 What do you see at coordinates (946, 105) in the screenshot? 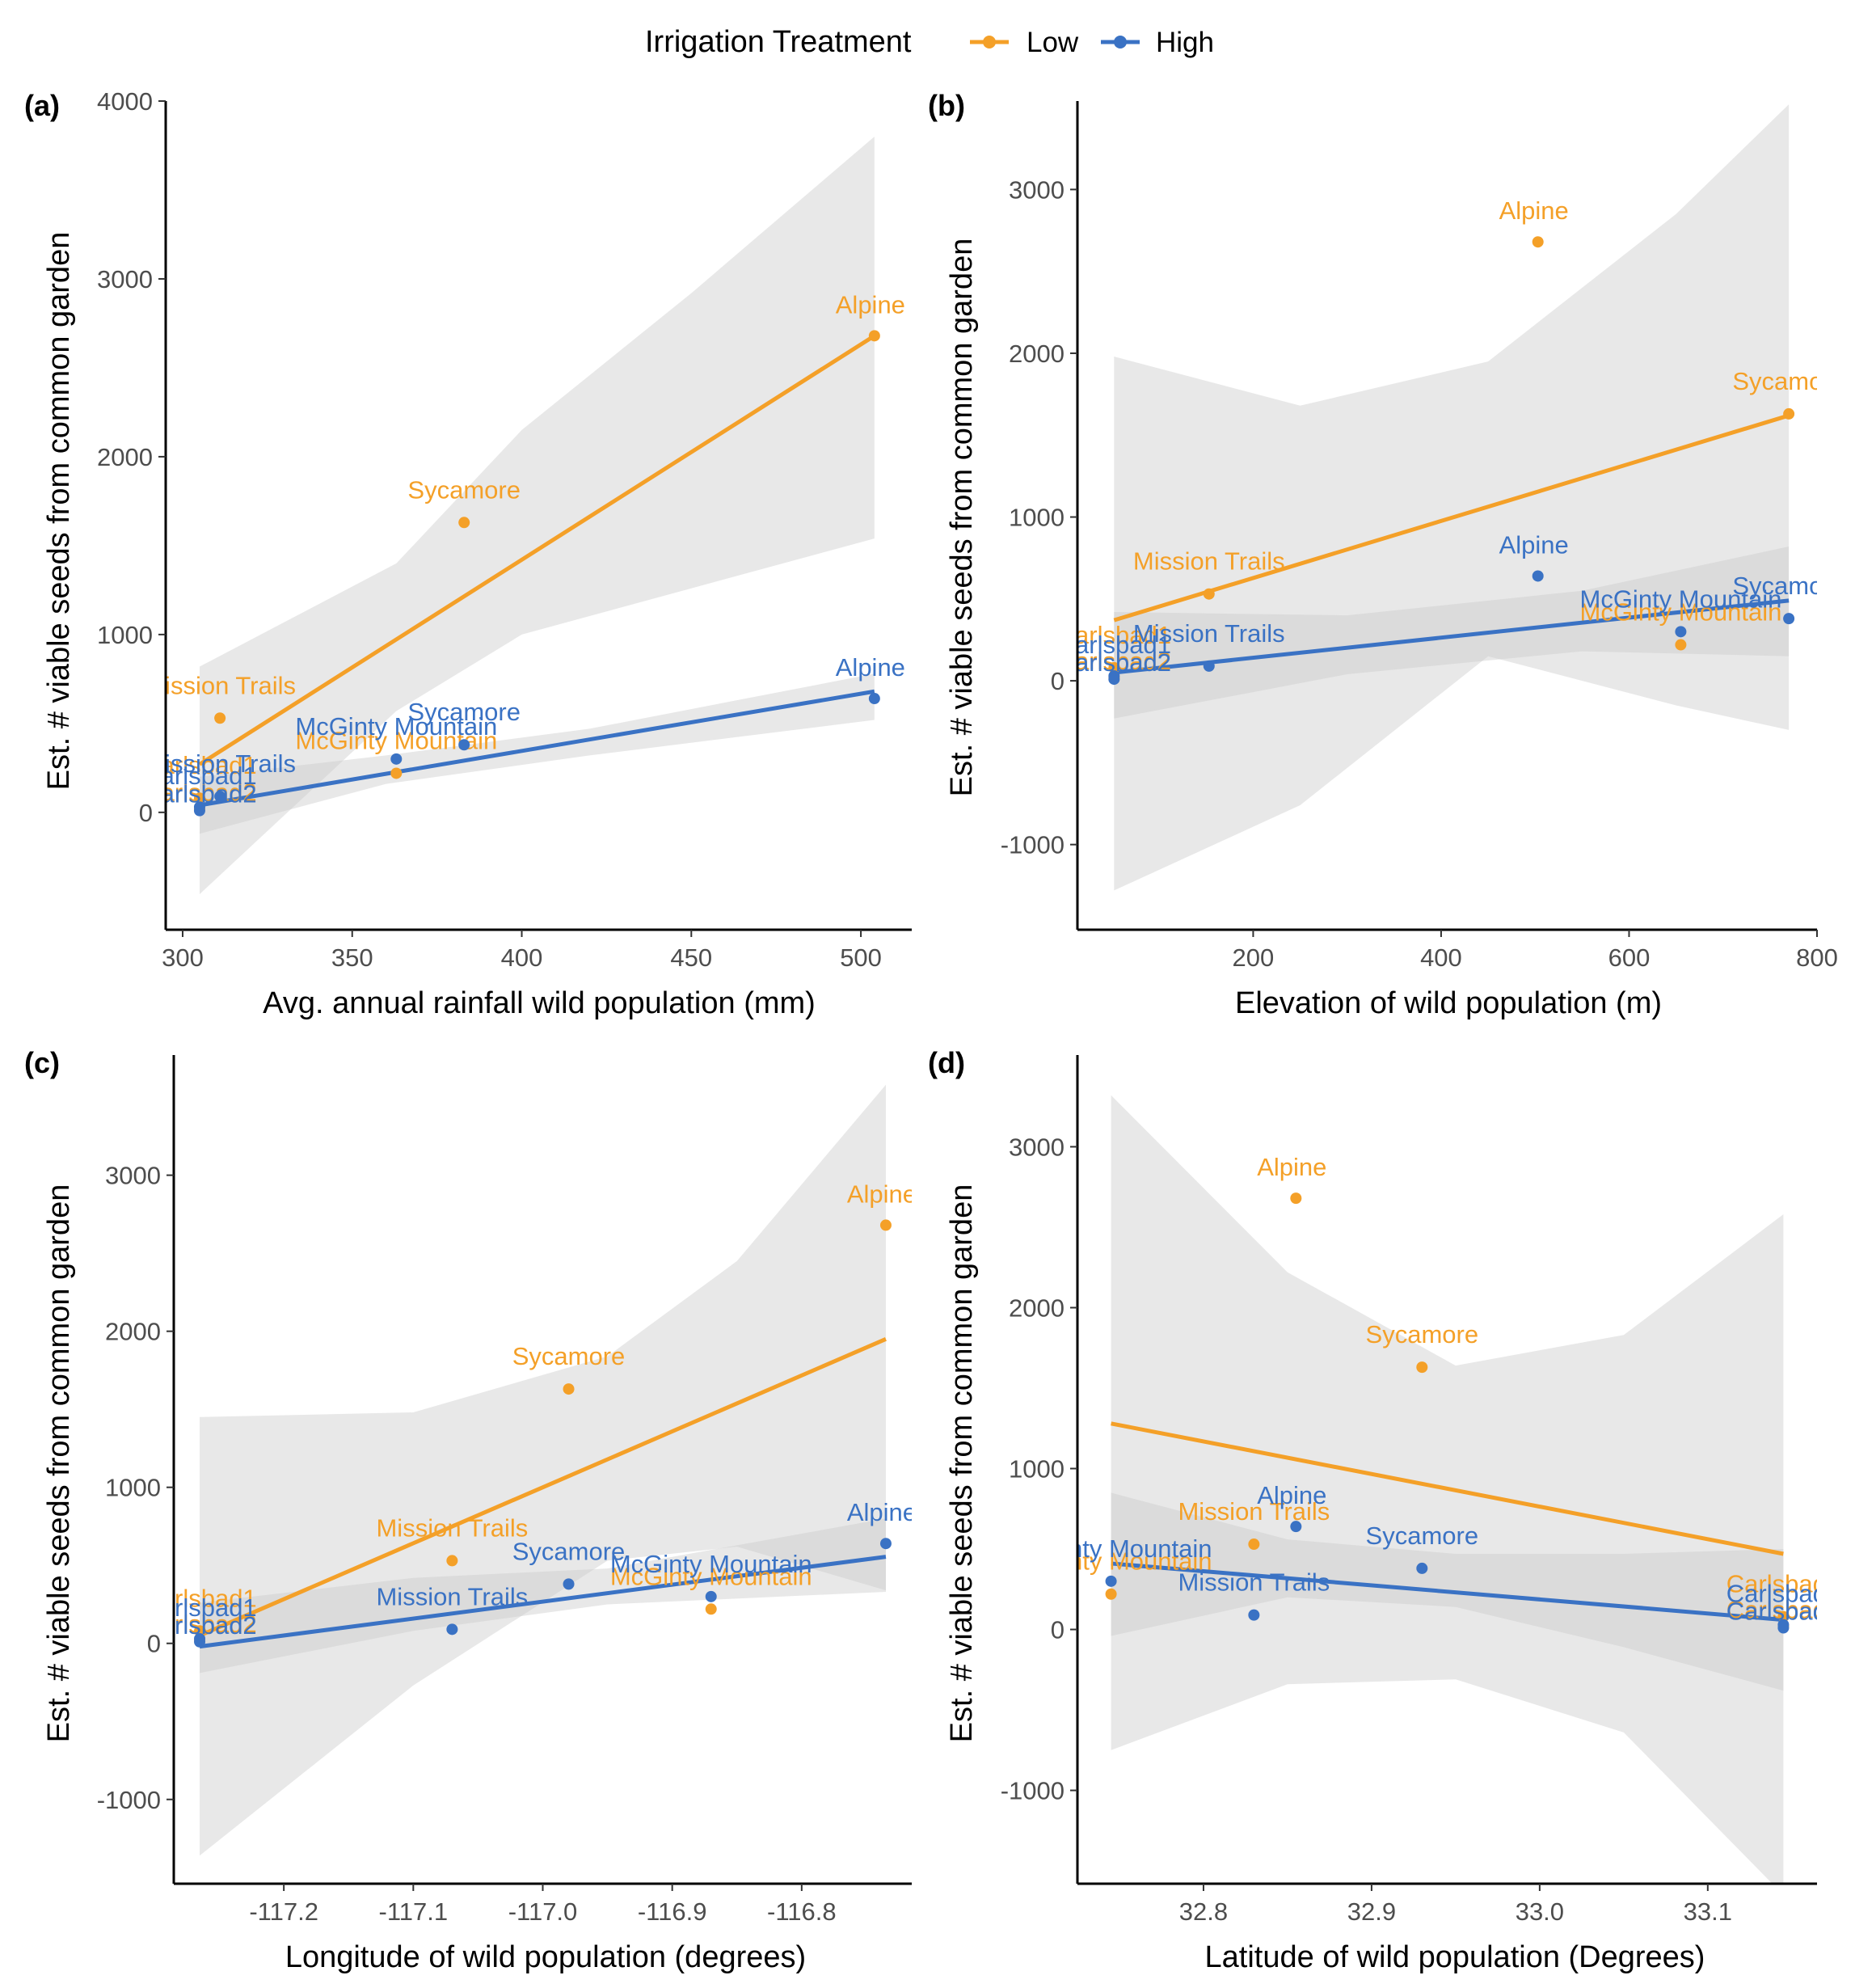
I see `panel-label: (b)` at bounding box center [946, 105].